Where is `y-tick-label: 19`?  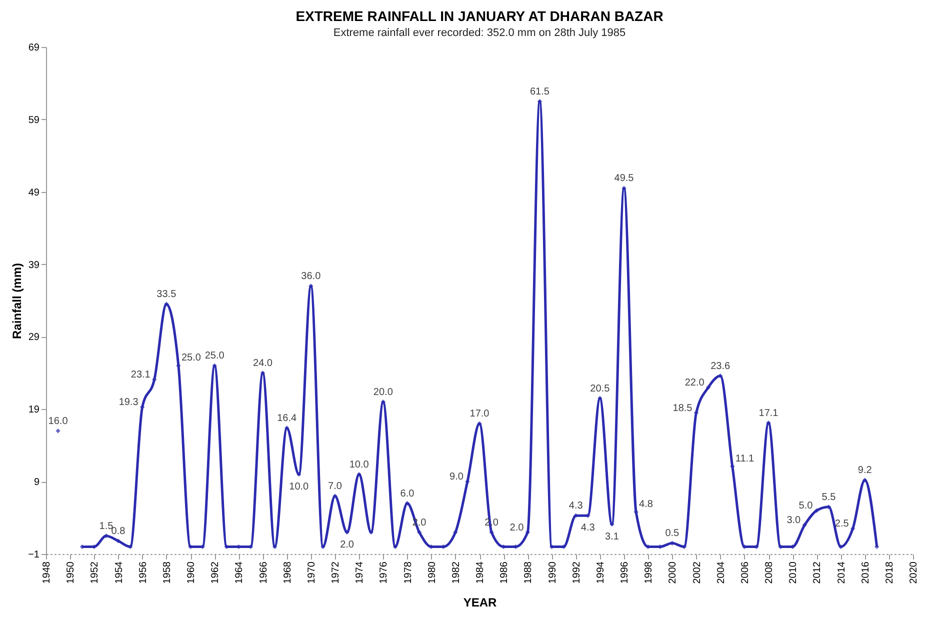 y-tick-label: 19 is located at coordinates (34, 410).